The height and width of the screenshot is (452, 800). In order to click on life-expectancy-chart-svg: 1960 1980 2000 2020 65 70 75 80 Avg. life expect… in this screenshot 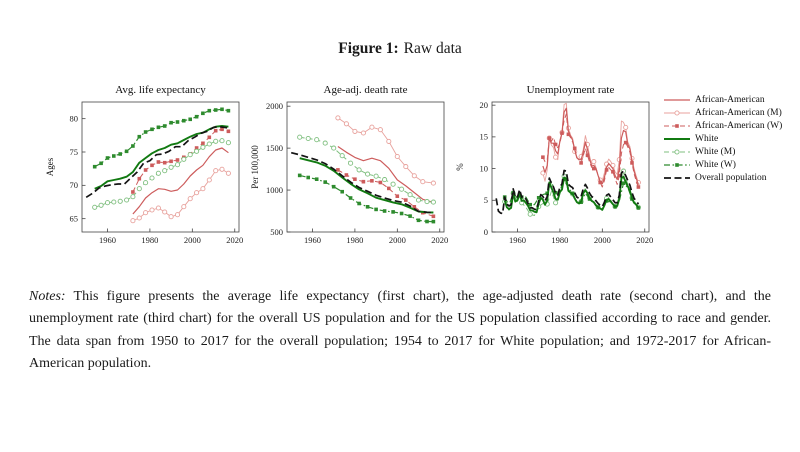, I will do `click(144, 164)`.